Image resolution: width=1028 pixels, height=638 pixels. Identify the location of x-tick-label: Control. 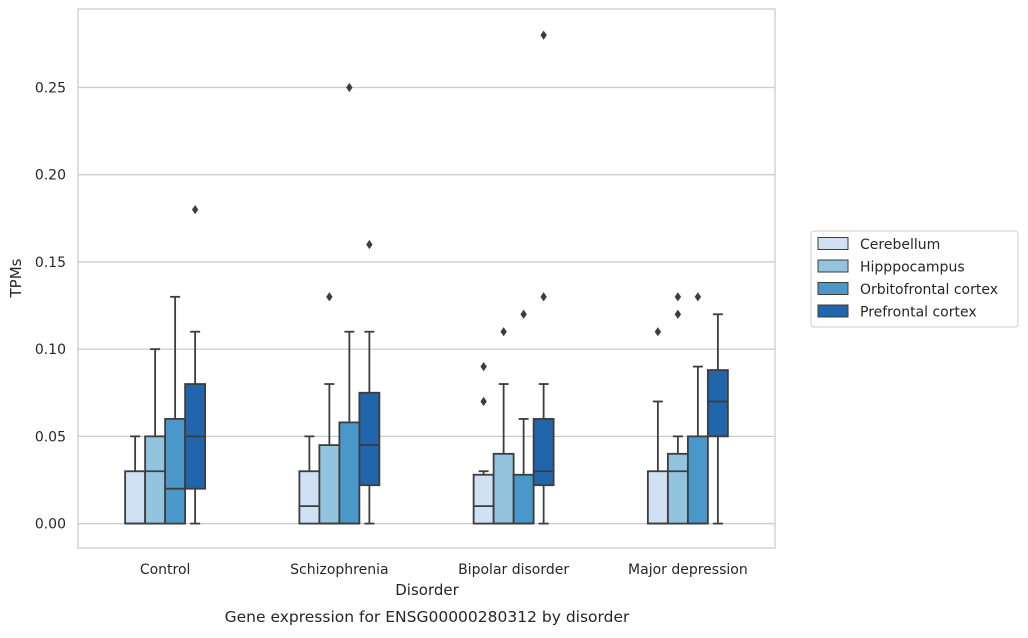
(165, 570).